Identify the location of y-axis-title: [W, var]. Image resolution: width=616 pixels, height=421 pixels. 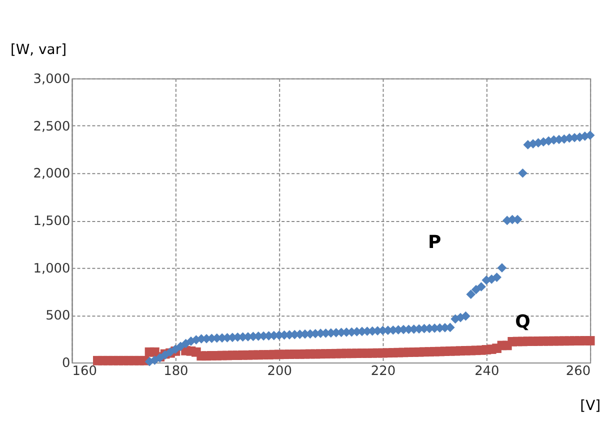
(38, 50).